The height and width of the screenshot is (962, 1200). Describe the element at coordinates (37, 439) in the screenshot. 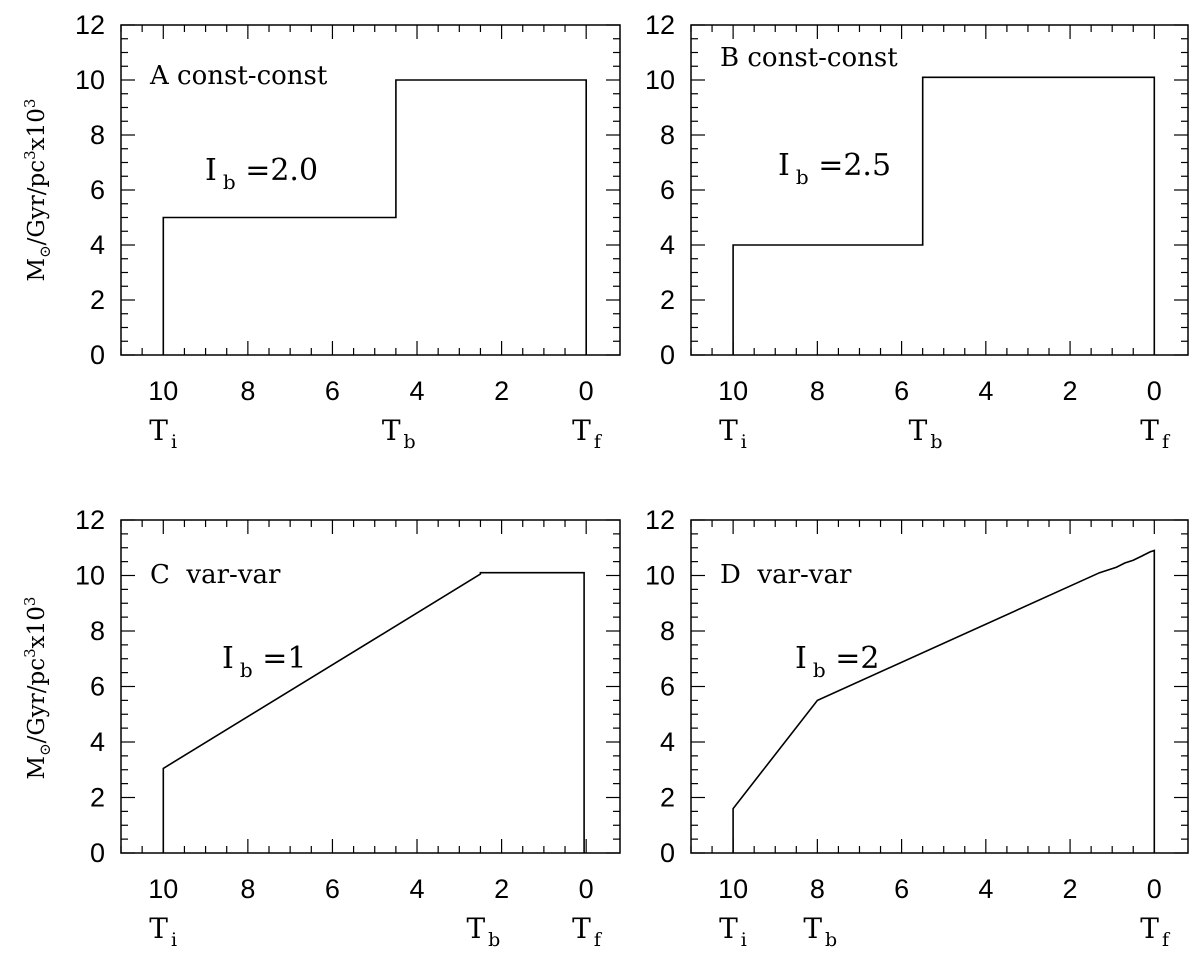

I see `y-axis-labels: M⊙/Gyr/pc3x103 M⊙/Gyr/pc3x103` at that location.